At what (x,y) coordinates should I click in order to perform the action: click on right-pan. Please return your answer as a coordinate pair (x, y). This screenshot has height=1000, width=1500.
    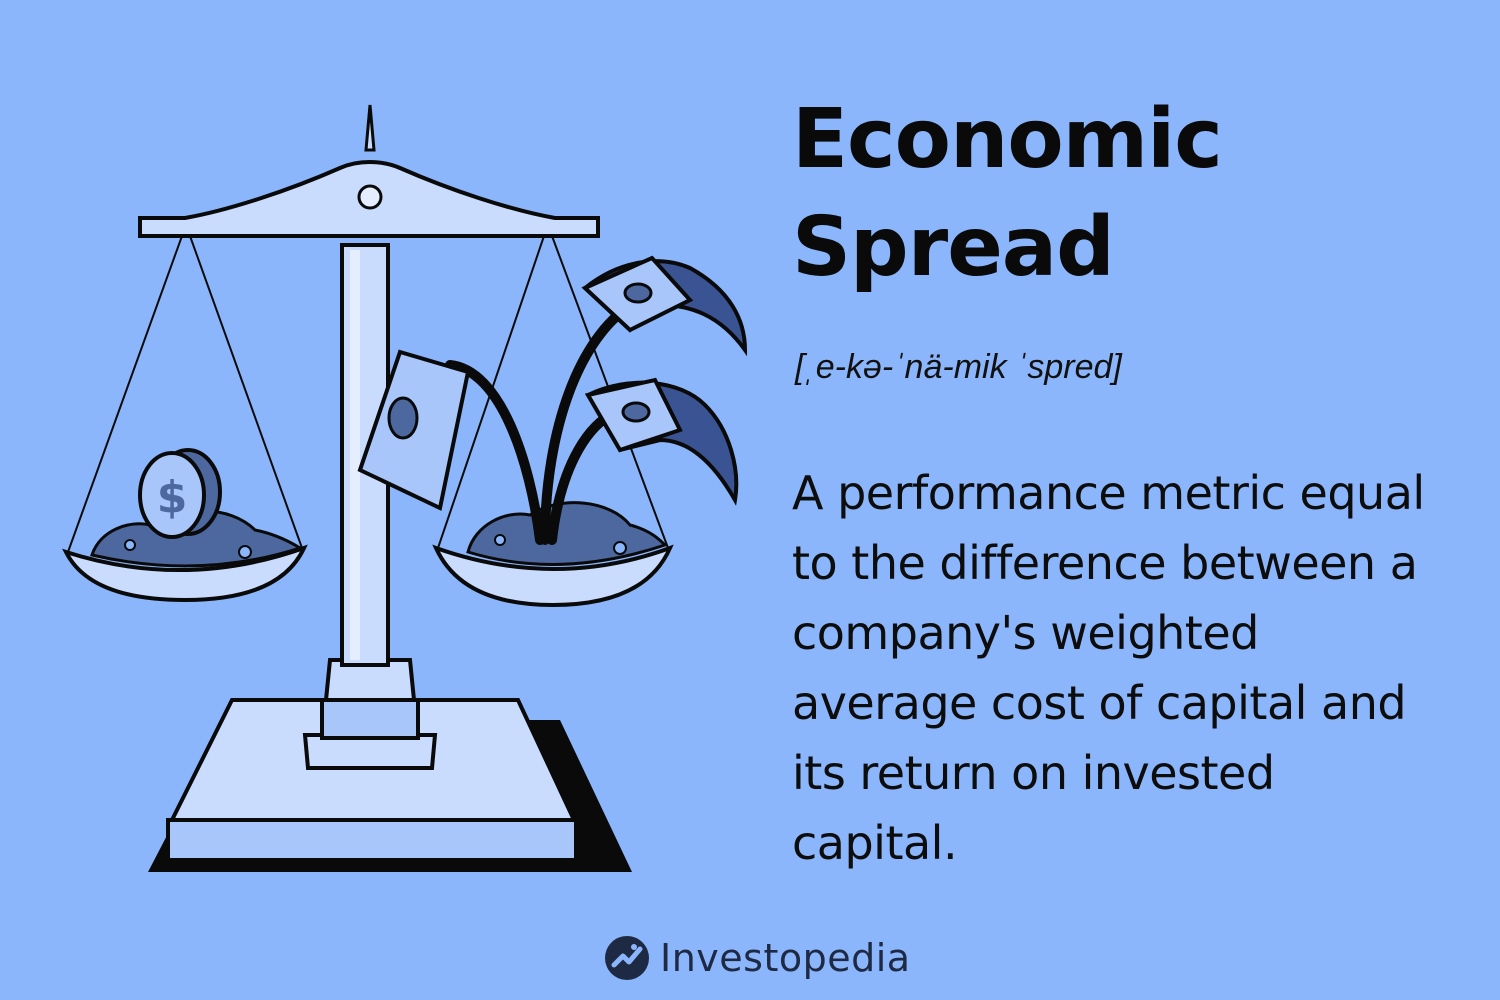
    Looking at the image, I should click on (553, 576).